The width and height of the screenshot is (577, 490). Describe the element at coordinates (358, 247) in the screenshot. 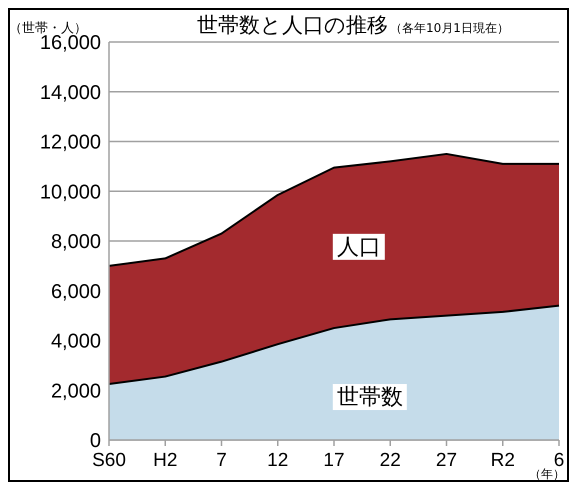

I see `series-label: 人口` at that location.